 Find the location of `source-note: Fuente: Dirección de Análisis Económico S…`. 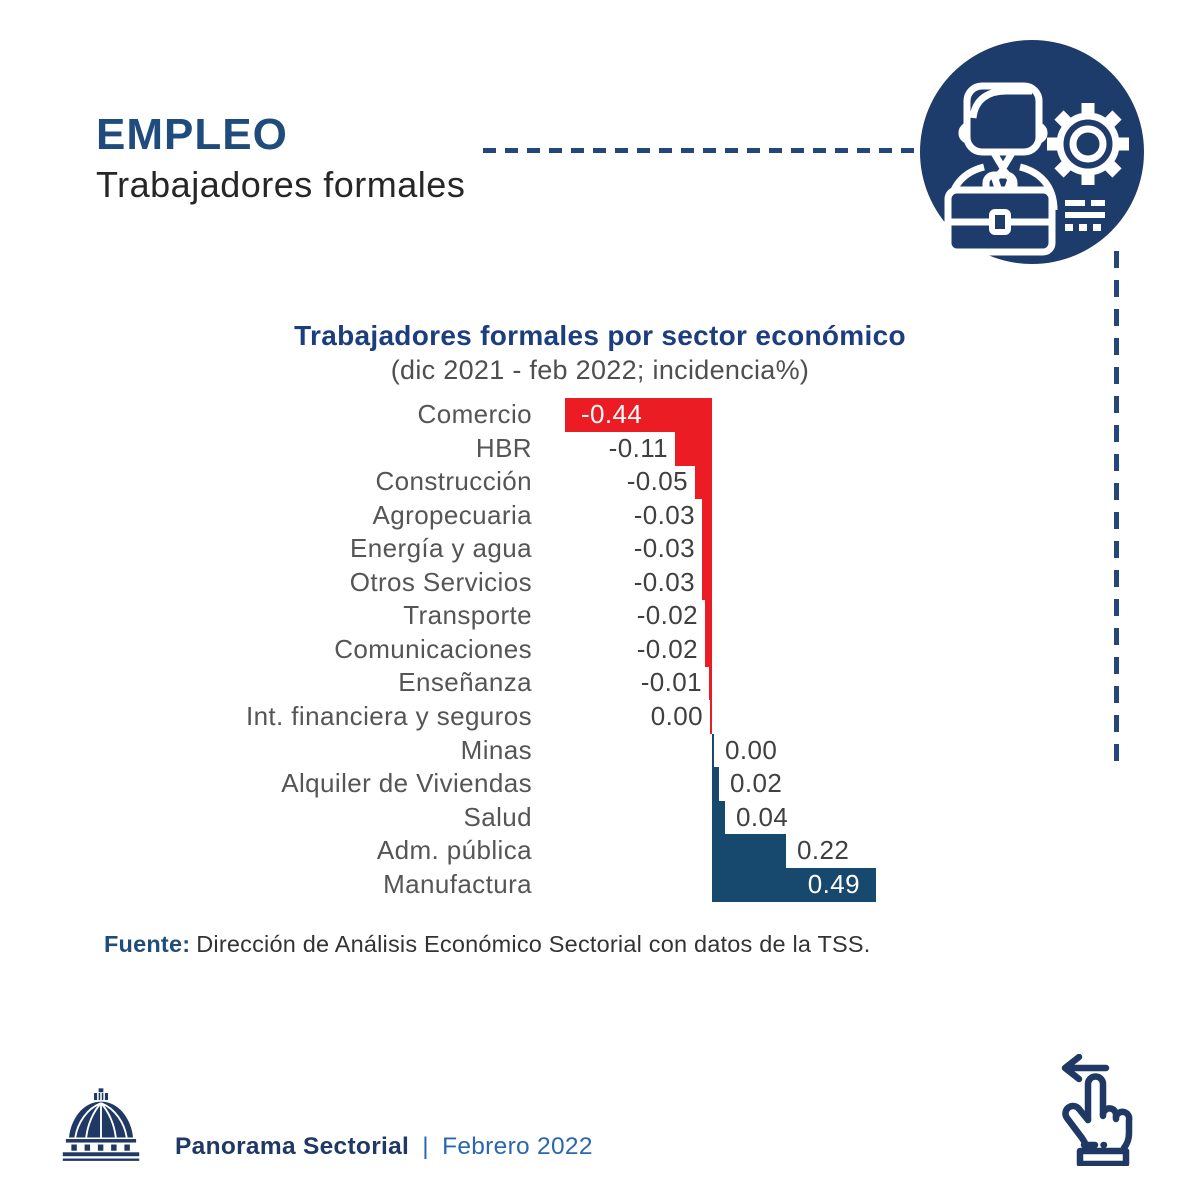

source-note: Fuente: Dirección de Análisis Económico S… is located at coordinates (487, 944).